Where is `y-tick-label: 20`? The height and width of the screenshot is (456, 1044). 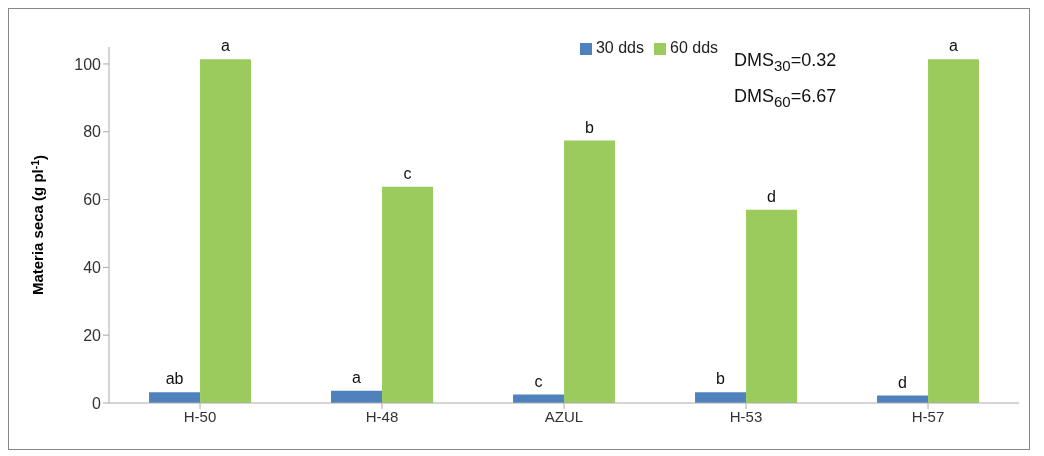 y-tick-label: 20 is located at coordinates (92, 335).